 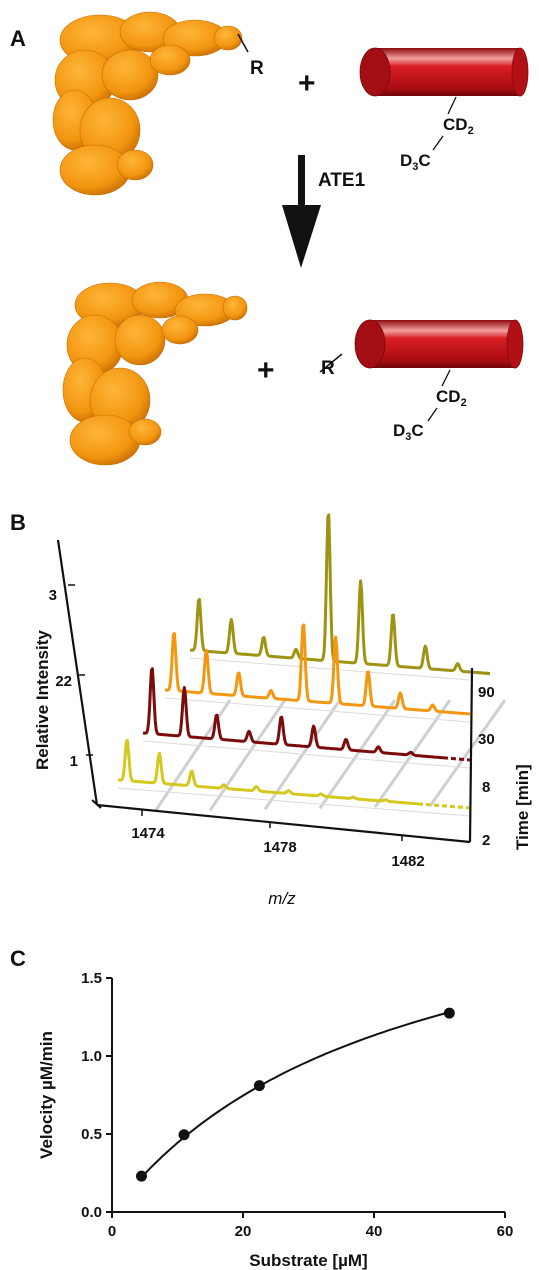 What do you see at coordinates (486, 739) in the screenshot?
I see `b-time-label-30: 30` at bounding box center [486, 739].